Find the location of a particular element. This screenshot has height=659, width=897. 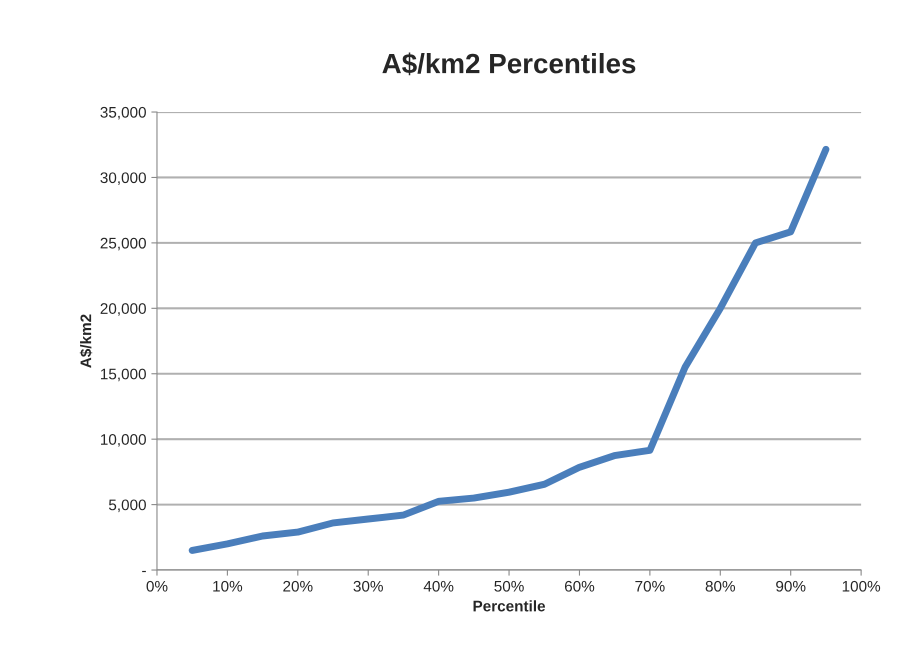

y-tick-label: 15,000 is located at coordinates (123, 375).